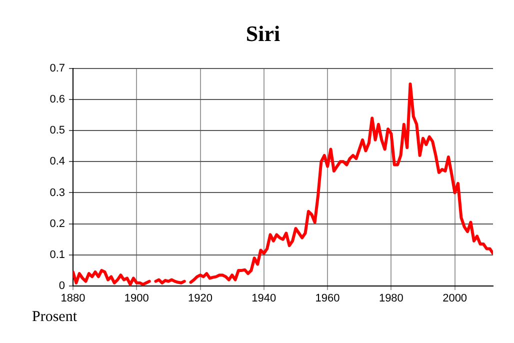 The width and height of the screenshot is (514, 343). What do you see at coordinates (57, 68) in the screenshot?
I see `y-tick-label: 0.7` at bounding box center [57, 68].